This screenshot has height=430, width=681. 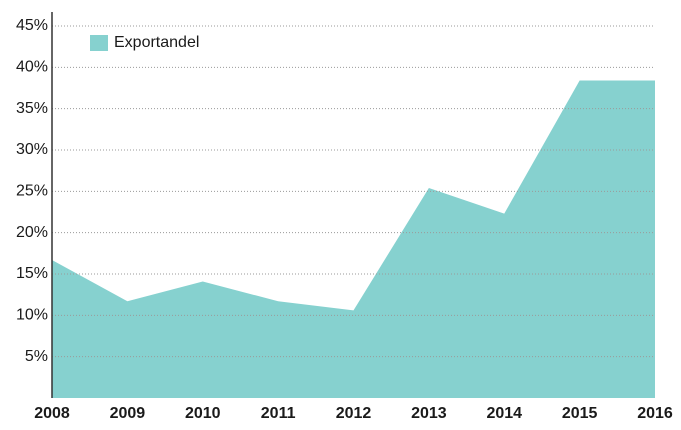 What do you see at coordinates (128, 413) in the screenshot?
I see `x-tick-label: 2009` at bounding box center [128, 413].